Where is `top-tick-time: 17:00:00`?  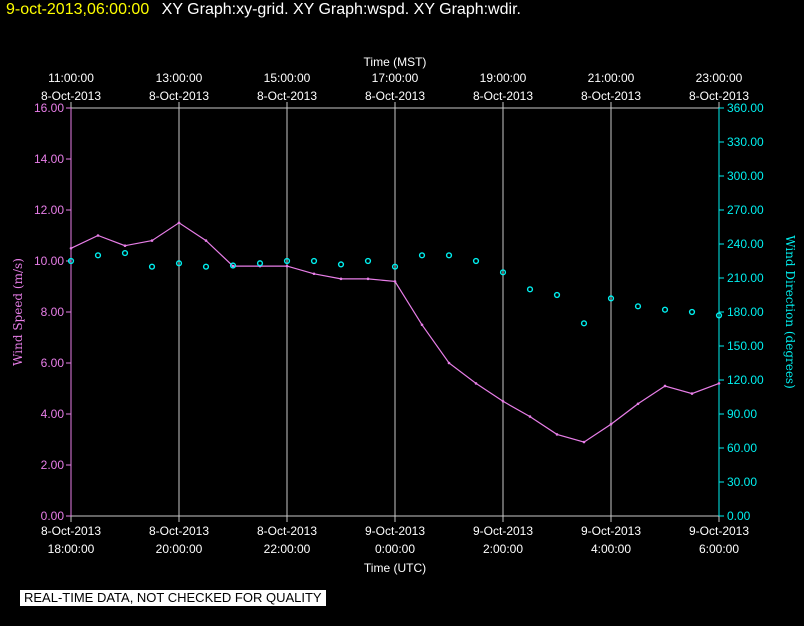
top-tick-time: 17:00:00 is located at coordinates (395, 78).